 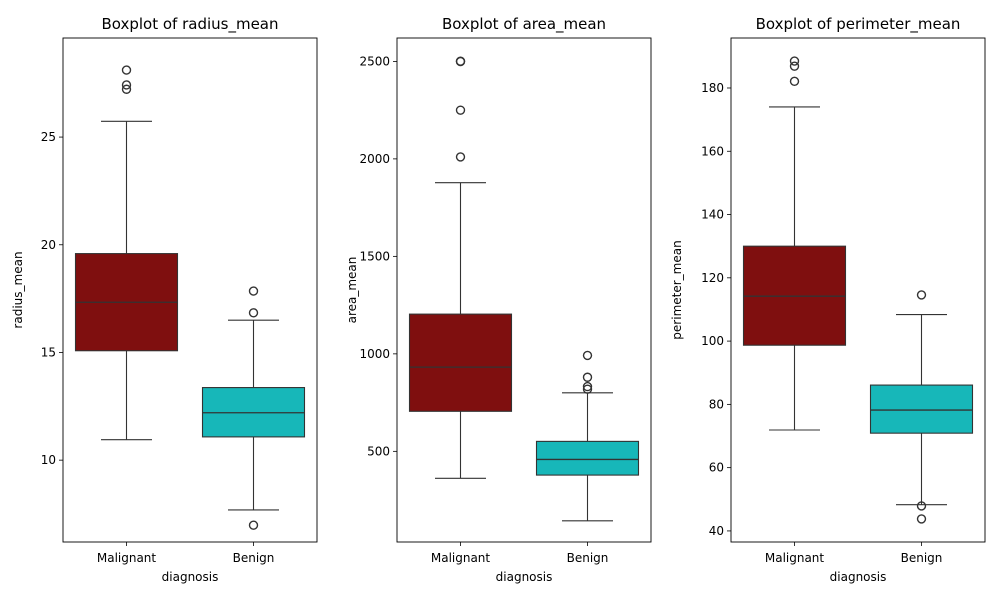 What do you see at coordinates (352, 290) in the screenshot?
I see `y-axis-label: area_mean` at bounding box center [352, 290].